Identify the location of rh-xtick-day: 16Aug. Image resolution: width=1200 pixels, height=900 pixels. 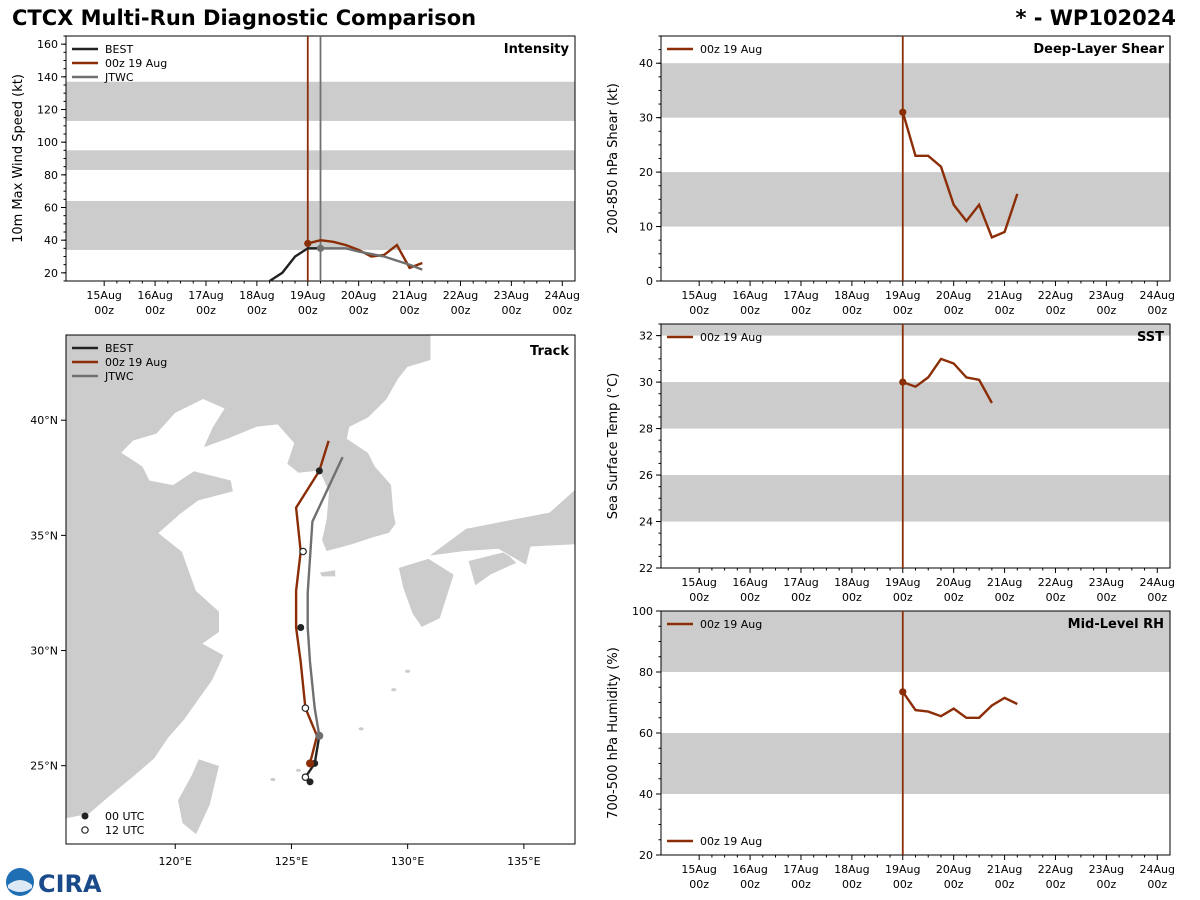
(749, 869).